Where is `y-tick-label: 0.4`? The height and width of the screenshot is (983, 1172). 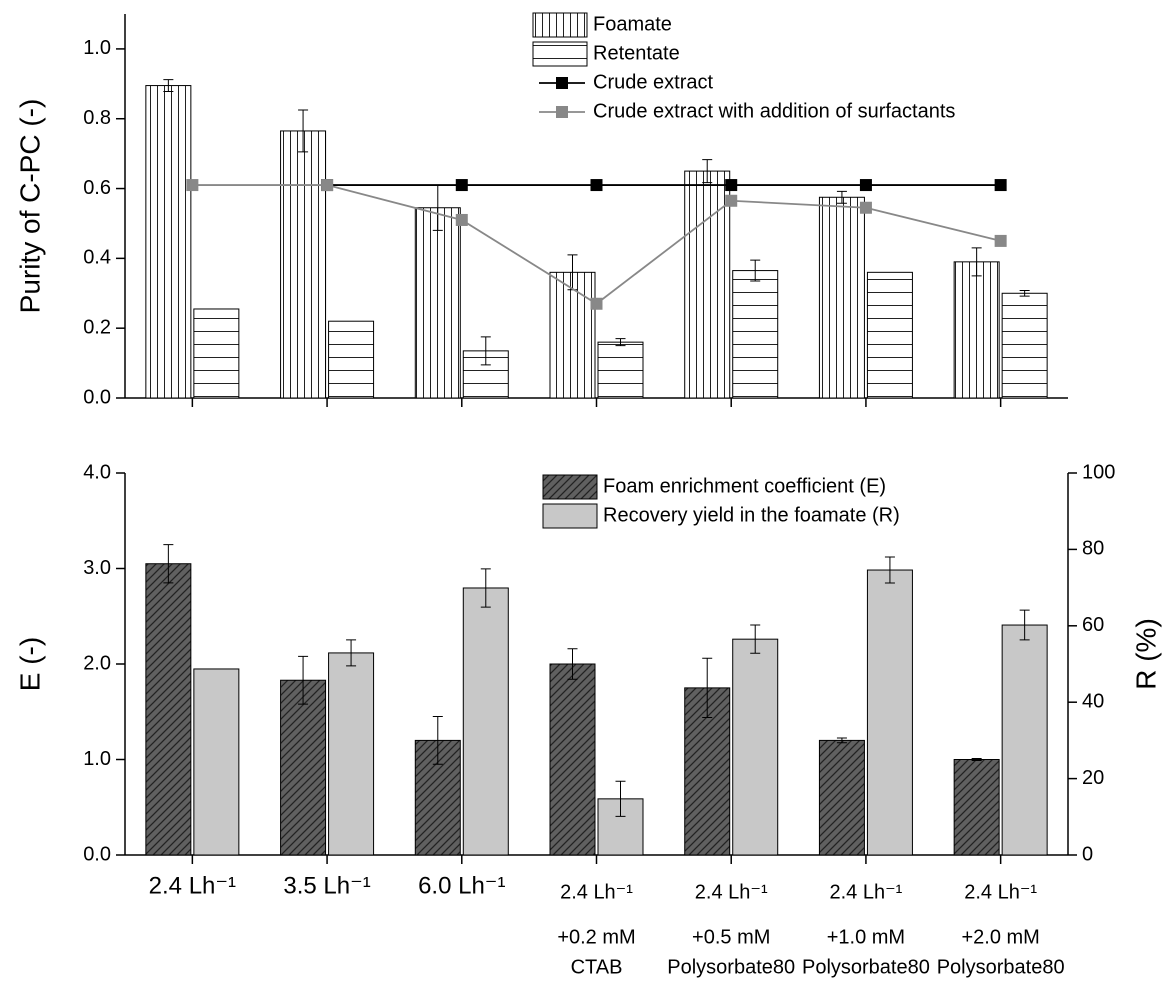 y-tick-label: 0.4 is located at coordinates (97, 258).